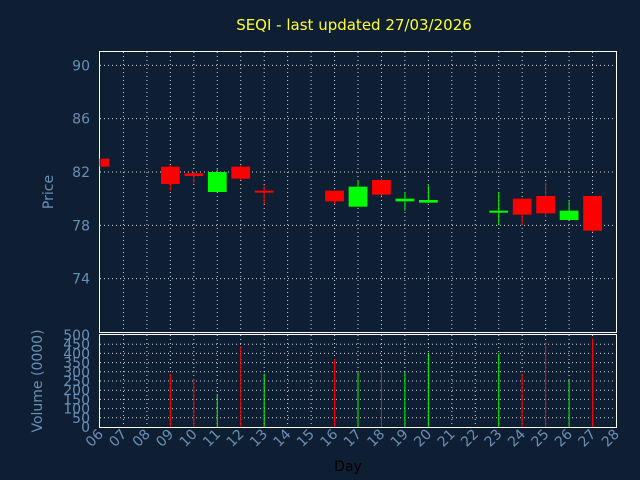 Image resolution: width=640 pixels, height=480 pixels. What do you see at coordinates (81, 120) in the screenshot?
I see `price-y-tick-label: 86` at bounding box center [81, 120].